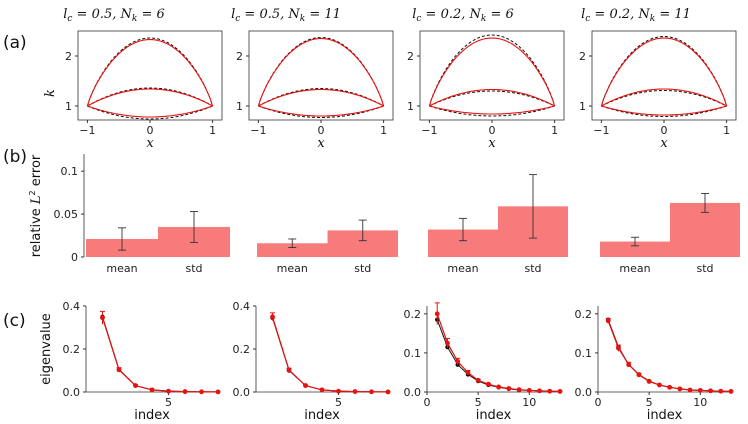  Describe the element at coordinates (14, 321) in the screenshot. I see `panel-label: (c)` at that location.